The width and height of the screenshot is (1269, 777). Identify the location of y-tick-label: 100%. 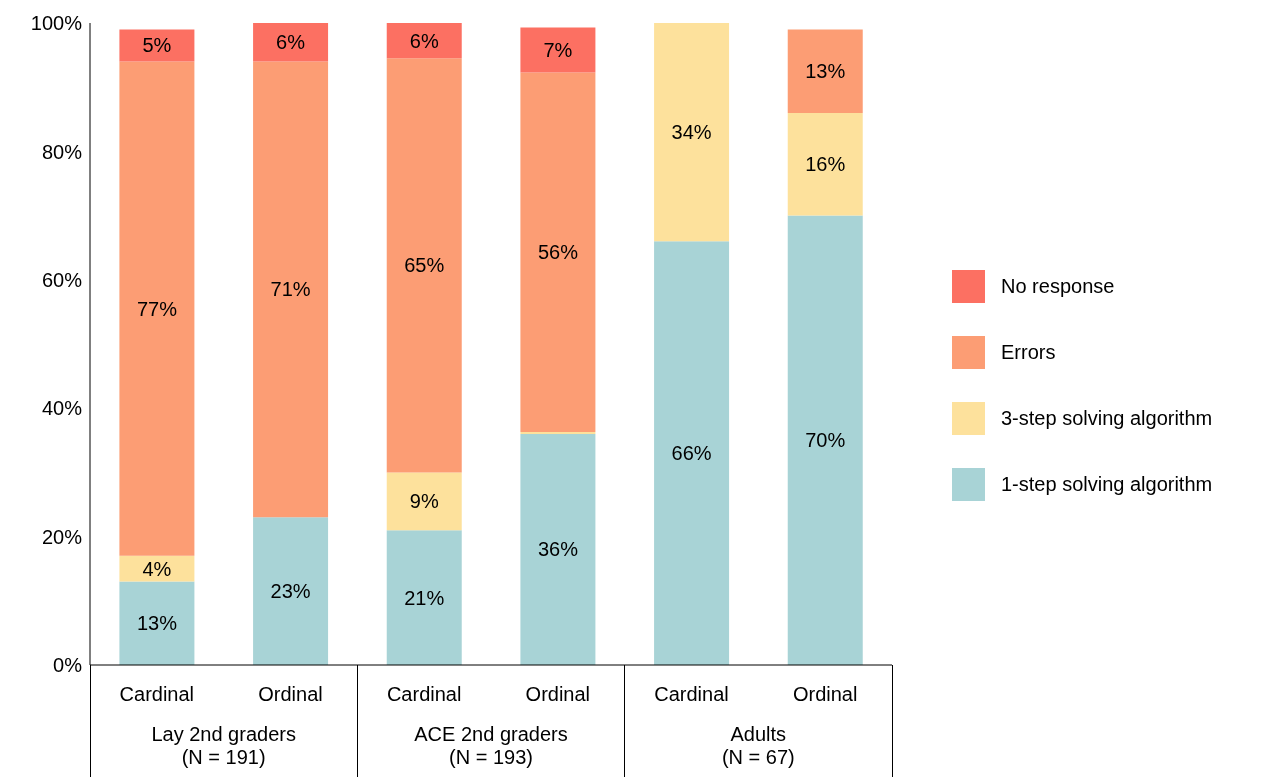
(56, 23).